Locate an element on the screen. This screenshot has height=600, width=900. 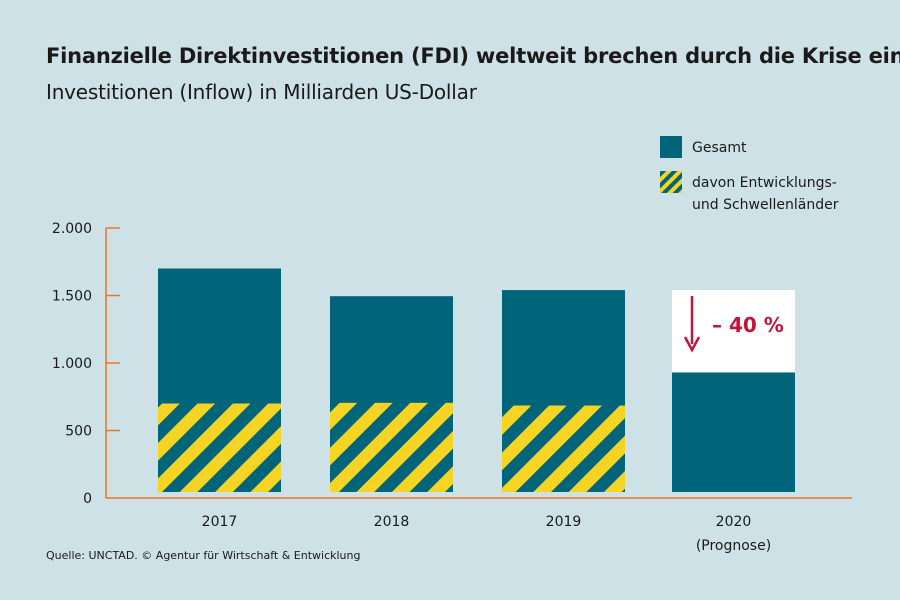
x-tick-label-2017: 2017 is located at coordinates (220, 522).